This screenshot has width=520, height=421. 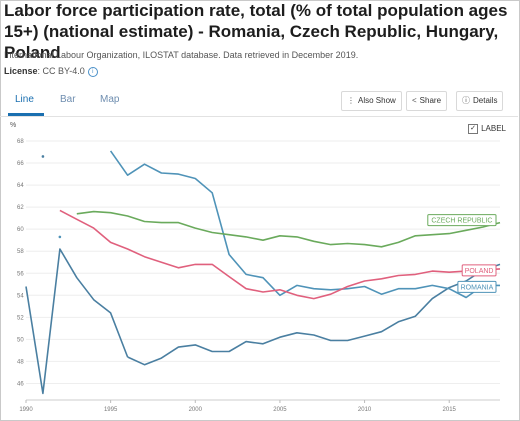 What do you see at coordinates (20, 296) in the screenshot?
I see `y-tick-label: 54` at bounding box center [20, 296].